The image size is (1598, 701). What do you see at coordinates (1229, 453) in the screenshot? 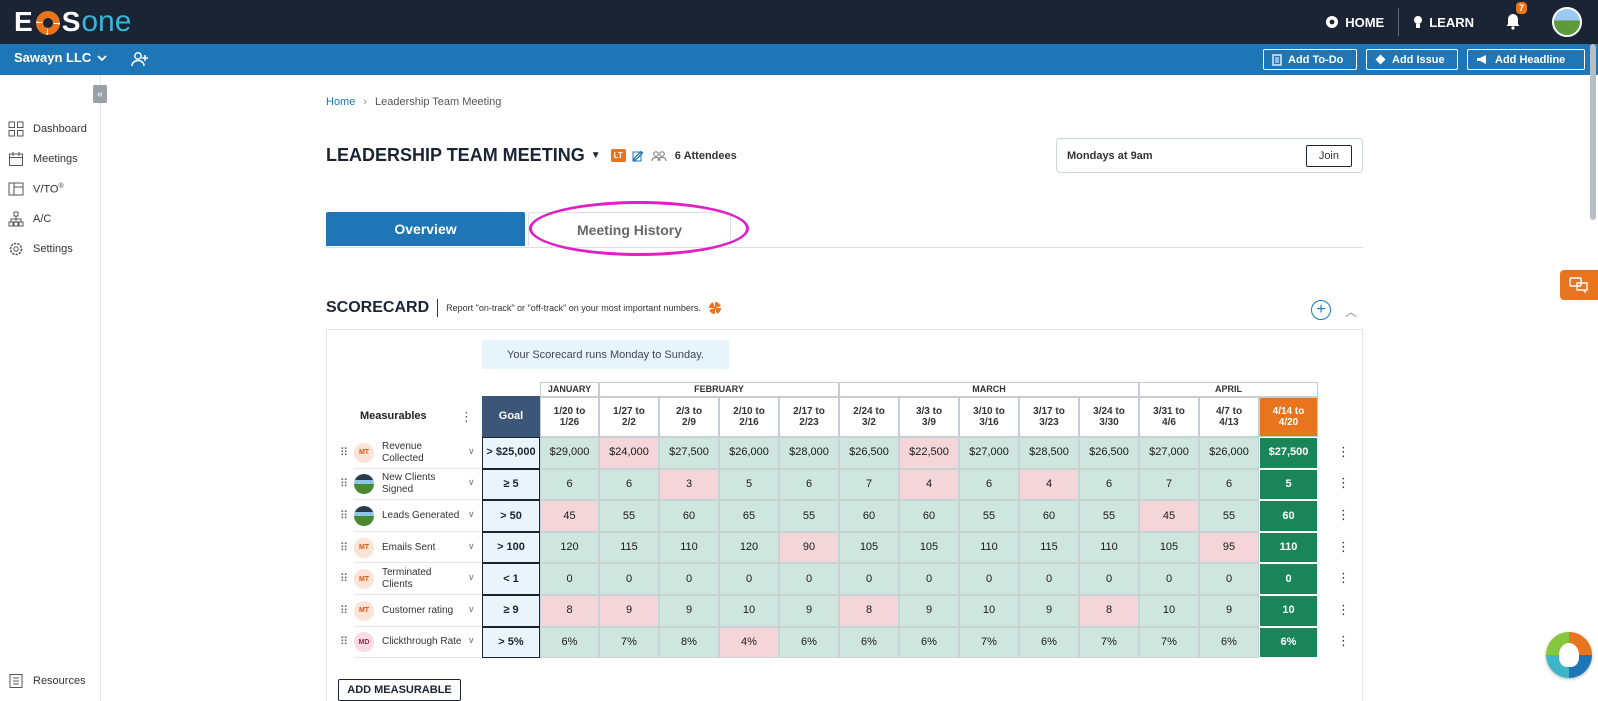
I see `score-cell: $26,000` at bounding box center [1229, 453].